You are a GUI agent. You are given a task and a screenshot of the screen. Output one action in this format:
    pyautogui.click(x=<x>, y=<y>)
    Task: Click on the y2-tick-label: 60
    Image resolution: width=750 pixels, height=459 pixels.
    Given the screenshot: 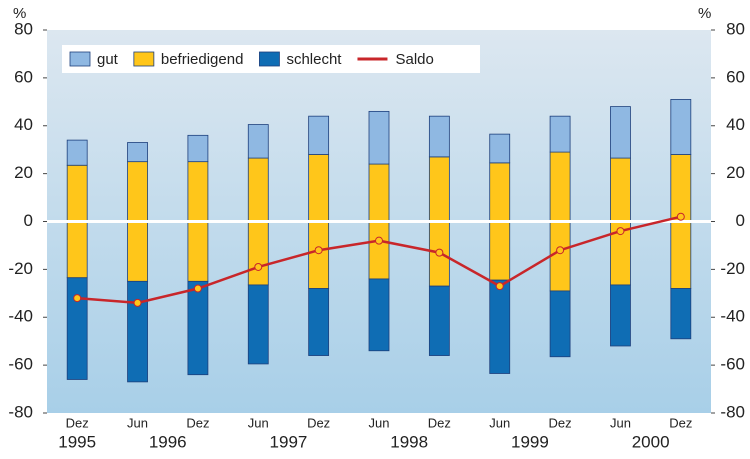 What is the action you would take?
    pyautogui.click(x=735, y=76)
    